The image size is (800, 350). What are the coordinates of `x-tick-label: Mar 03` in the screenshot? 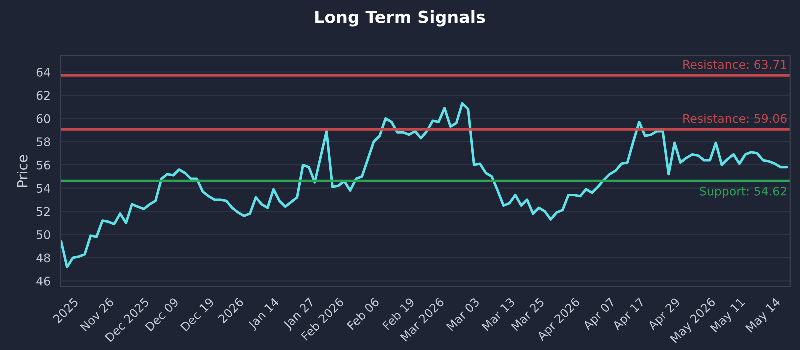 It's located at (463, 315).